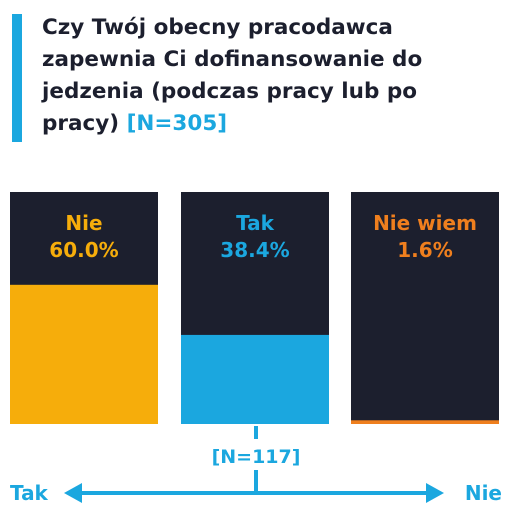 The width and height of the screenshot is (517, 521). Describe the element at coordinates (29, 493) in the screenshot. I see `arrow-left-label: Tak` at that location.